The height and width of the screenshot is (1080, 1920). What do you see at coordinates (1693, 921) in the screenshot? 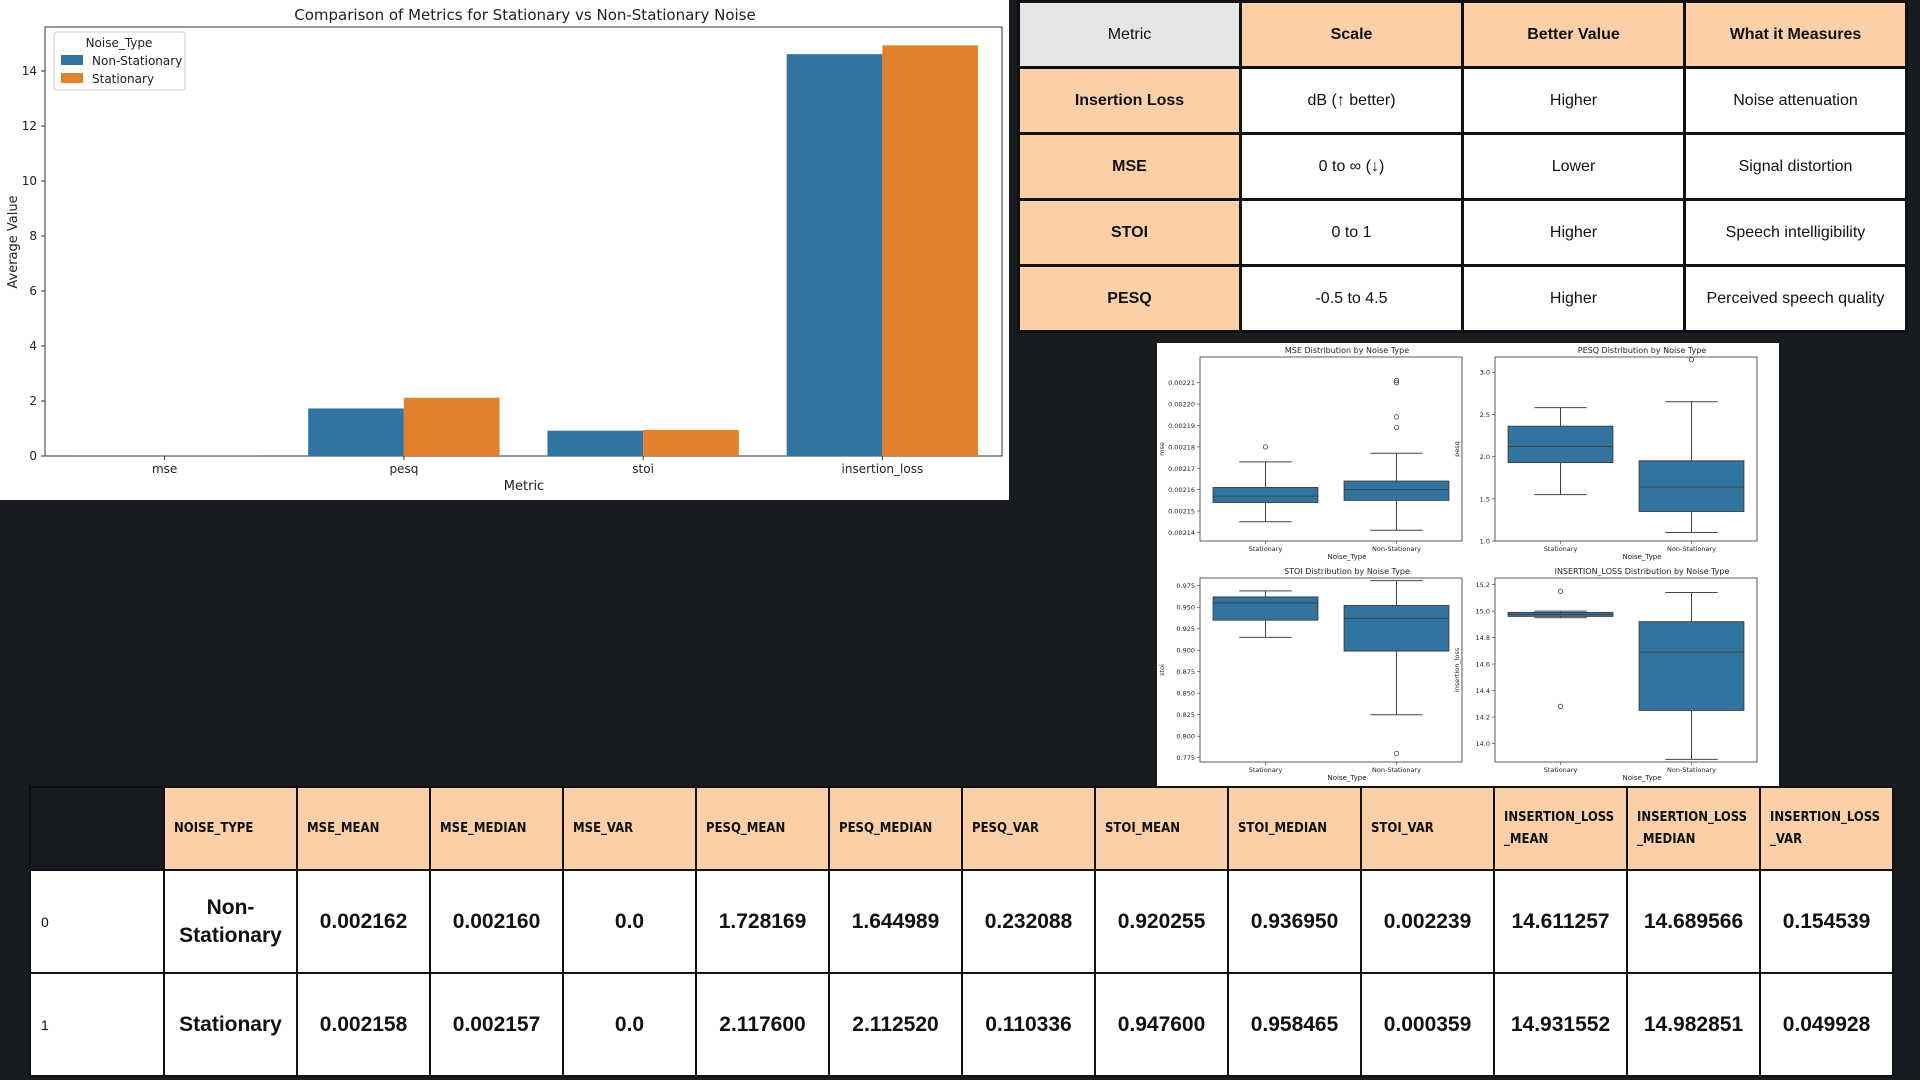
I see `stats-cell: 14.689566` at bounding box center [1693, 921].